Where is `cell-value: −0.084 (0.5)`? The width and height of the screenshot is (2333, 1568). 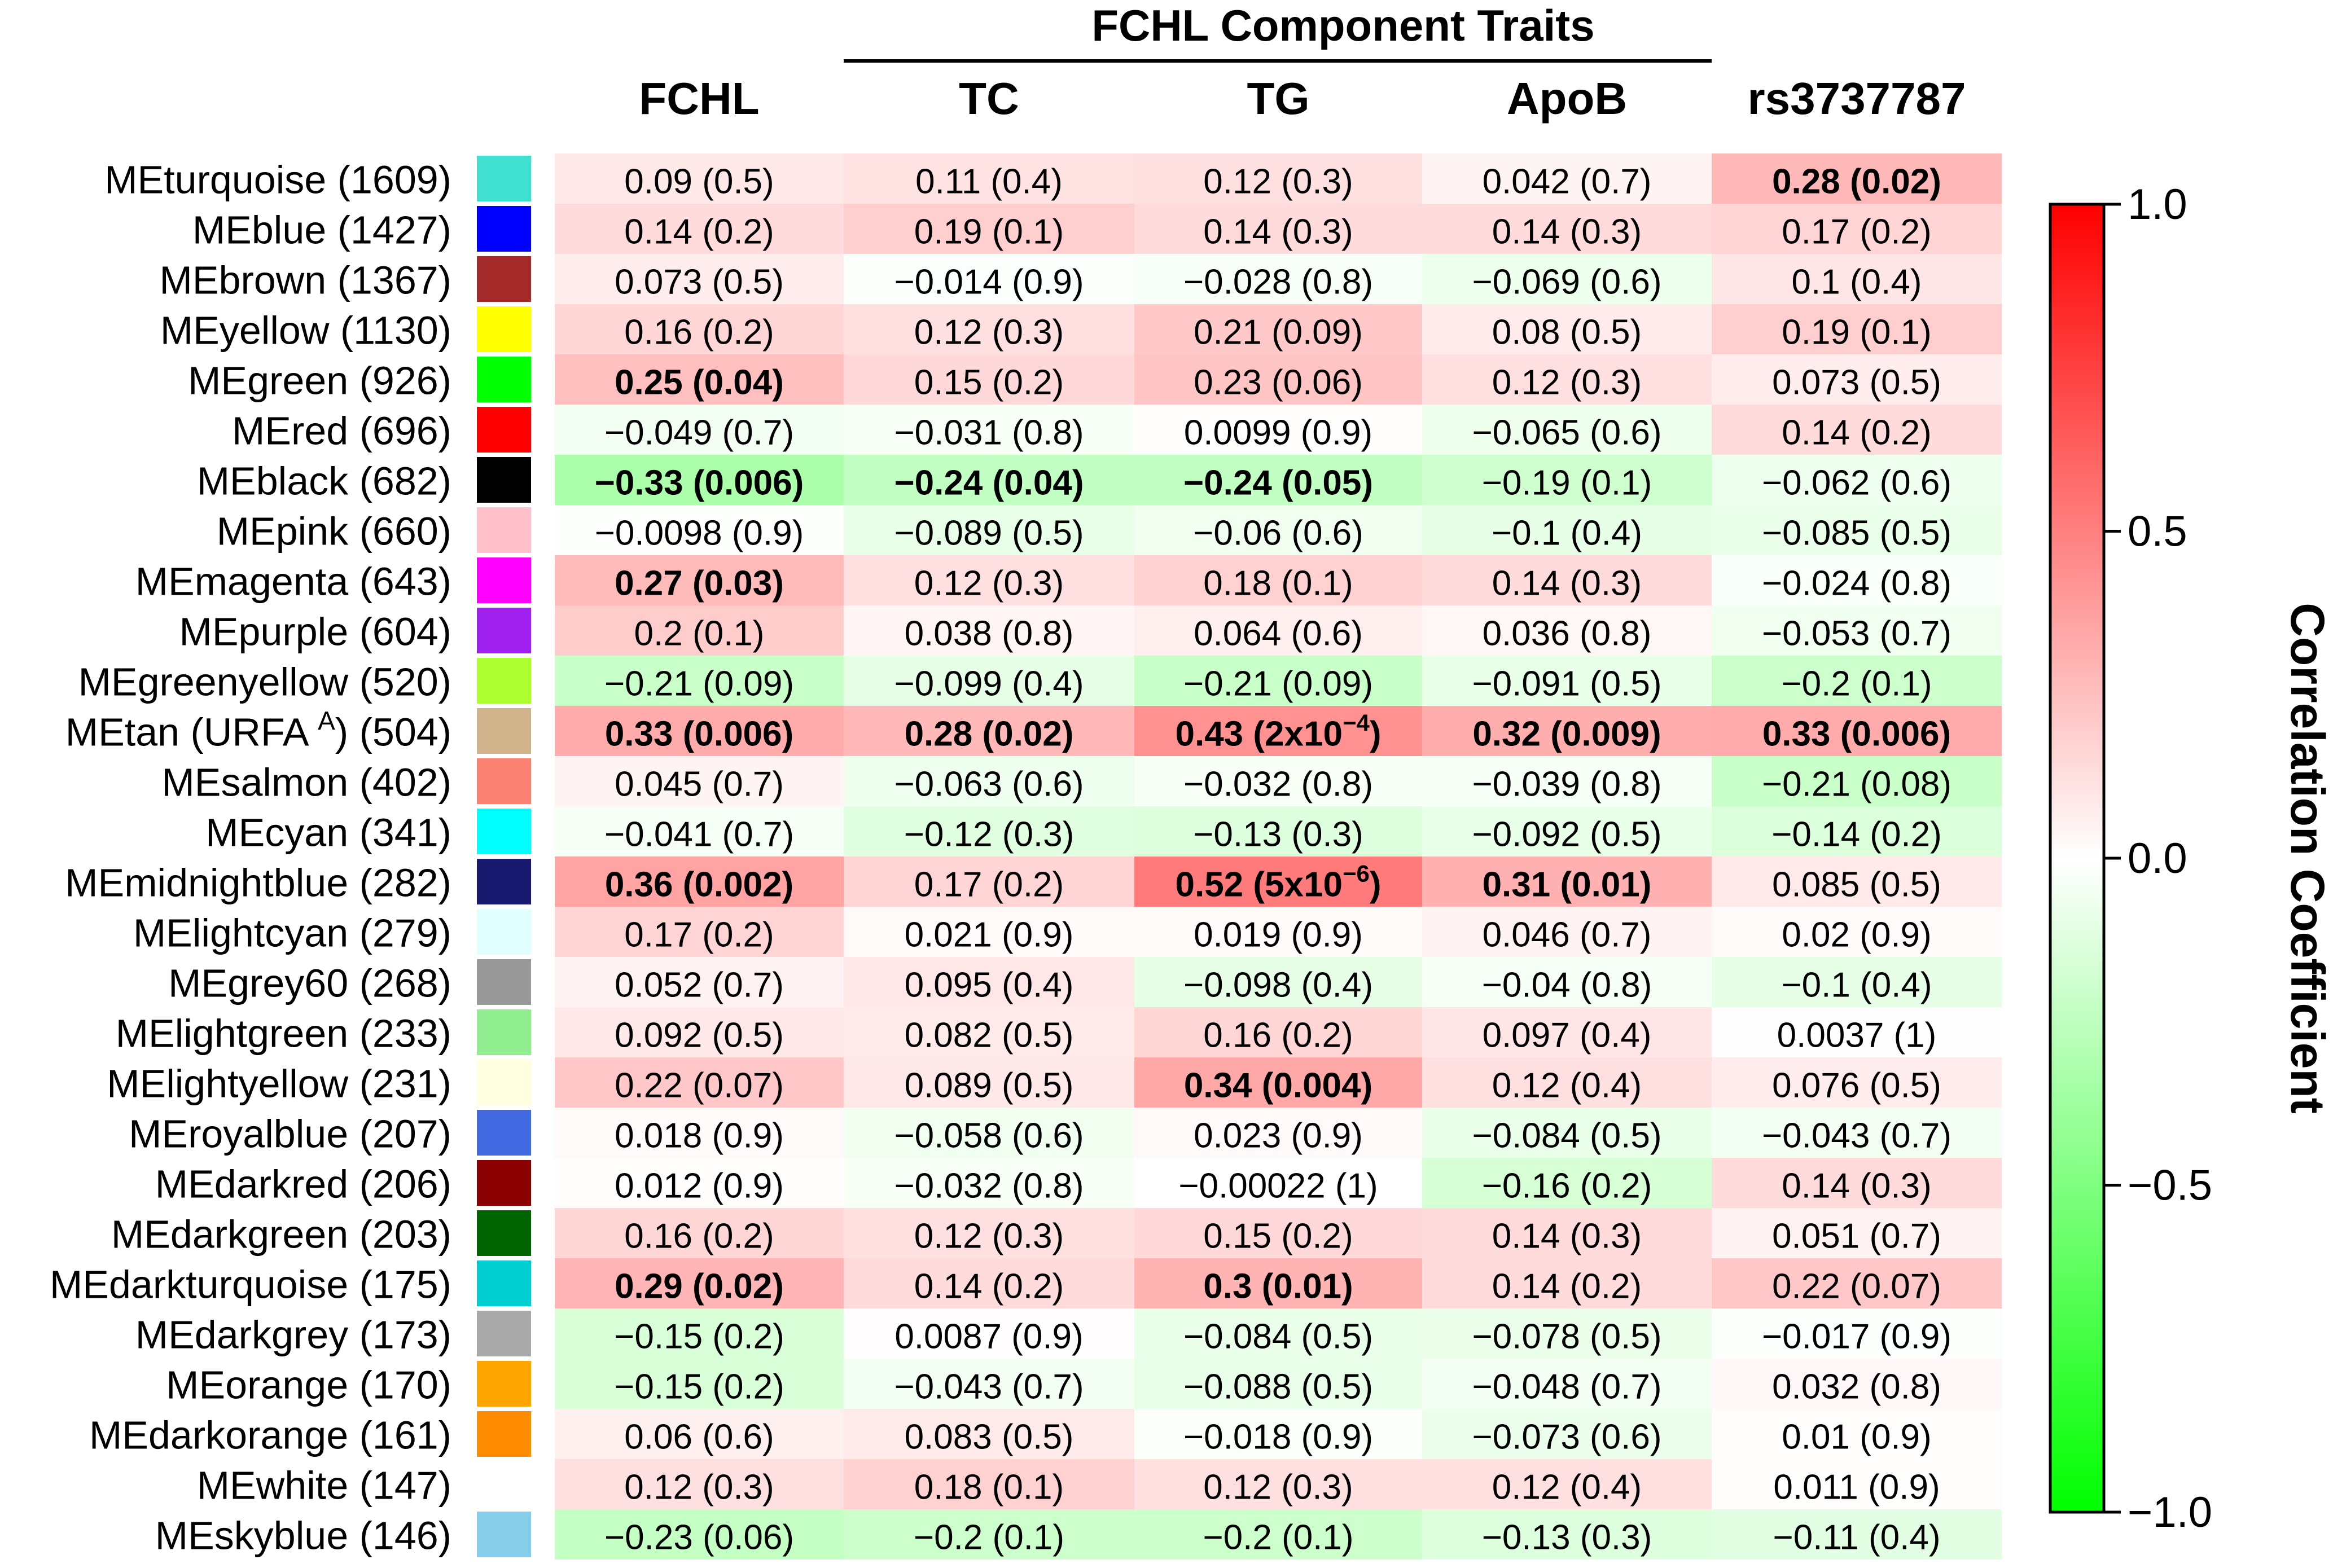
cell-value: −0.084 (0.5) is located at coordinates (1278, 1336).